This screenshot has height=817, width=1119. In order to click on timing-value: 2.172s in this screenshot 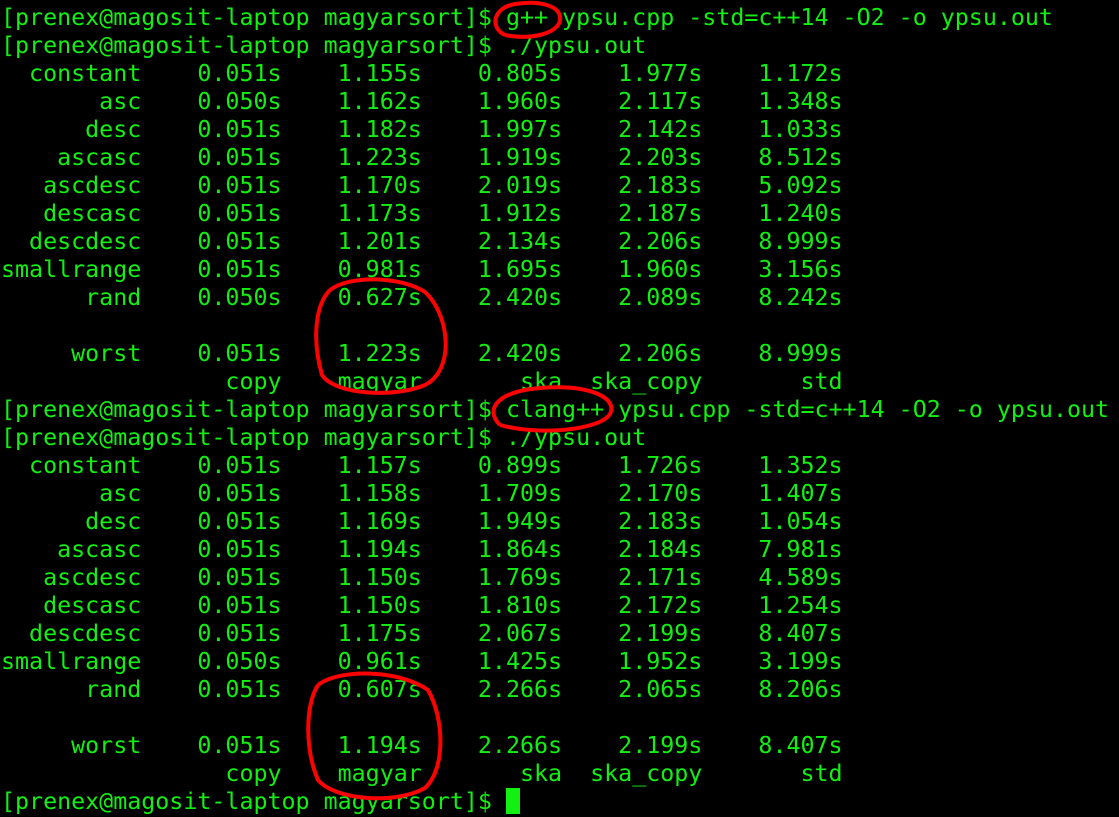, I will do `click(632, 605)`.